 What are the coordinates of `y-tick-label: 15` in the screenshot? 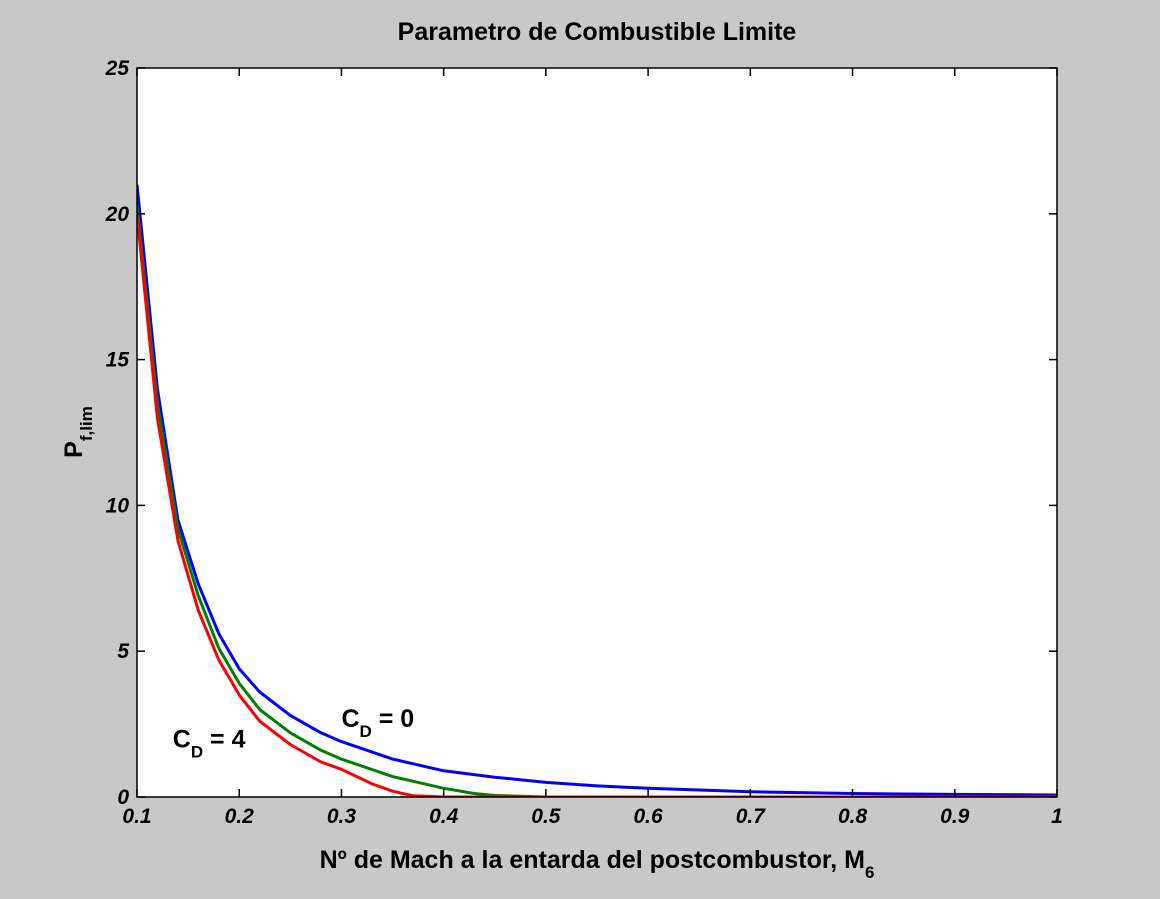 It's located at (118, 360).